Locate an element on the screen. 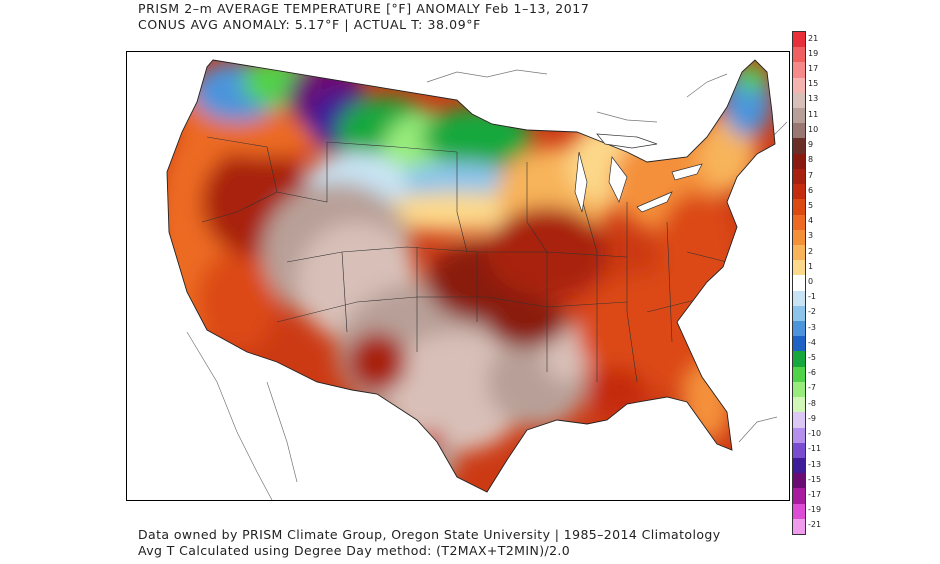  colorbar-tick-label: -6 is located at coordinates (812, 373).